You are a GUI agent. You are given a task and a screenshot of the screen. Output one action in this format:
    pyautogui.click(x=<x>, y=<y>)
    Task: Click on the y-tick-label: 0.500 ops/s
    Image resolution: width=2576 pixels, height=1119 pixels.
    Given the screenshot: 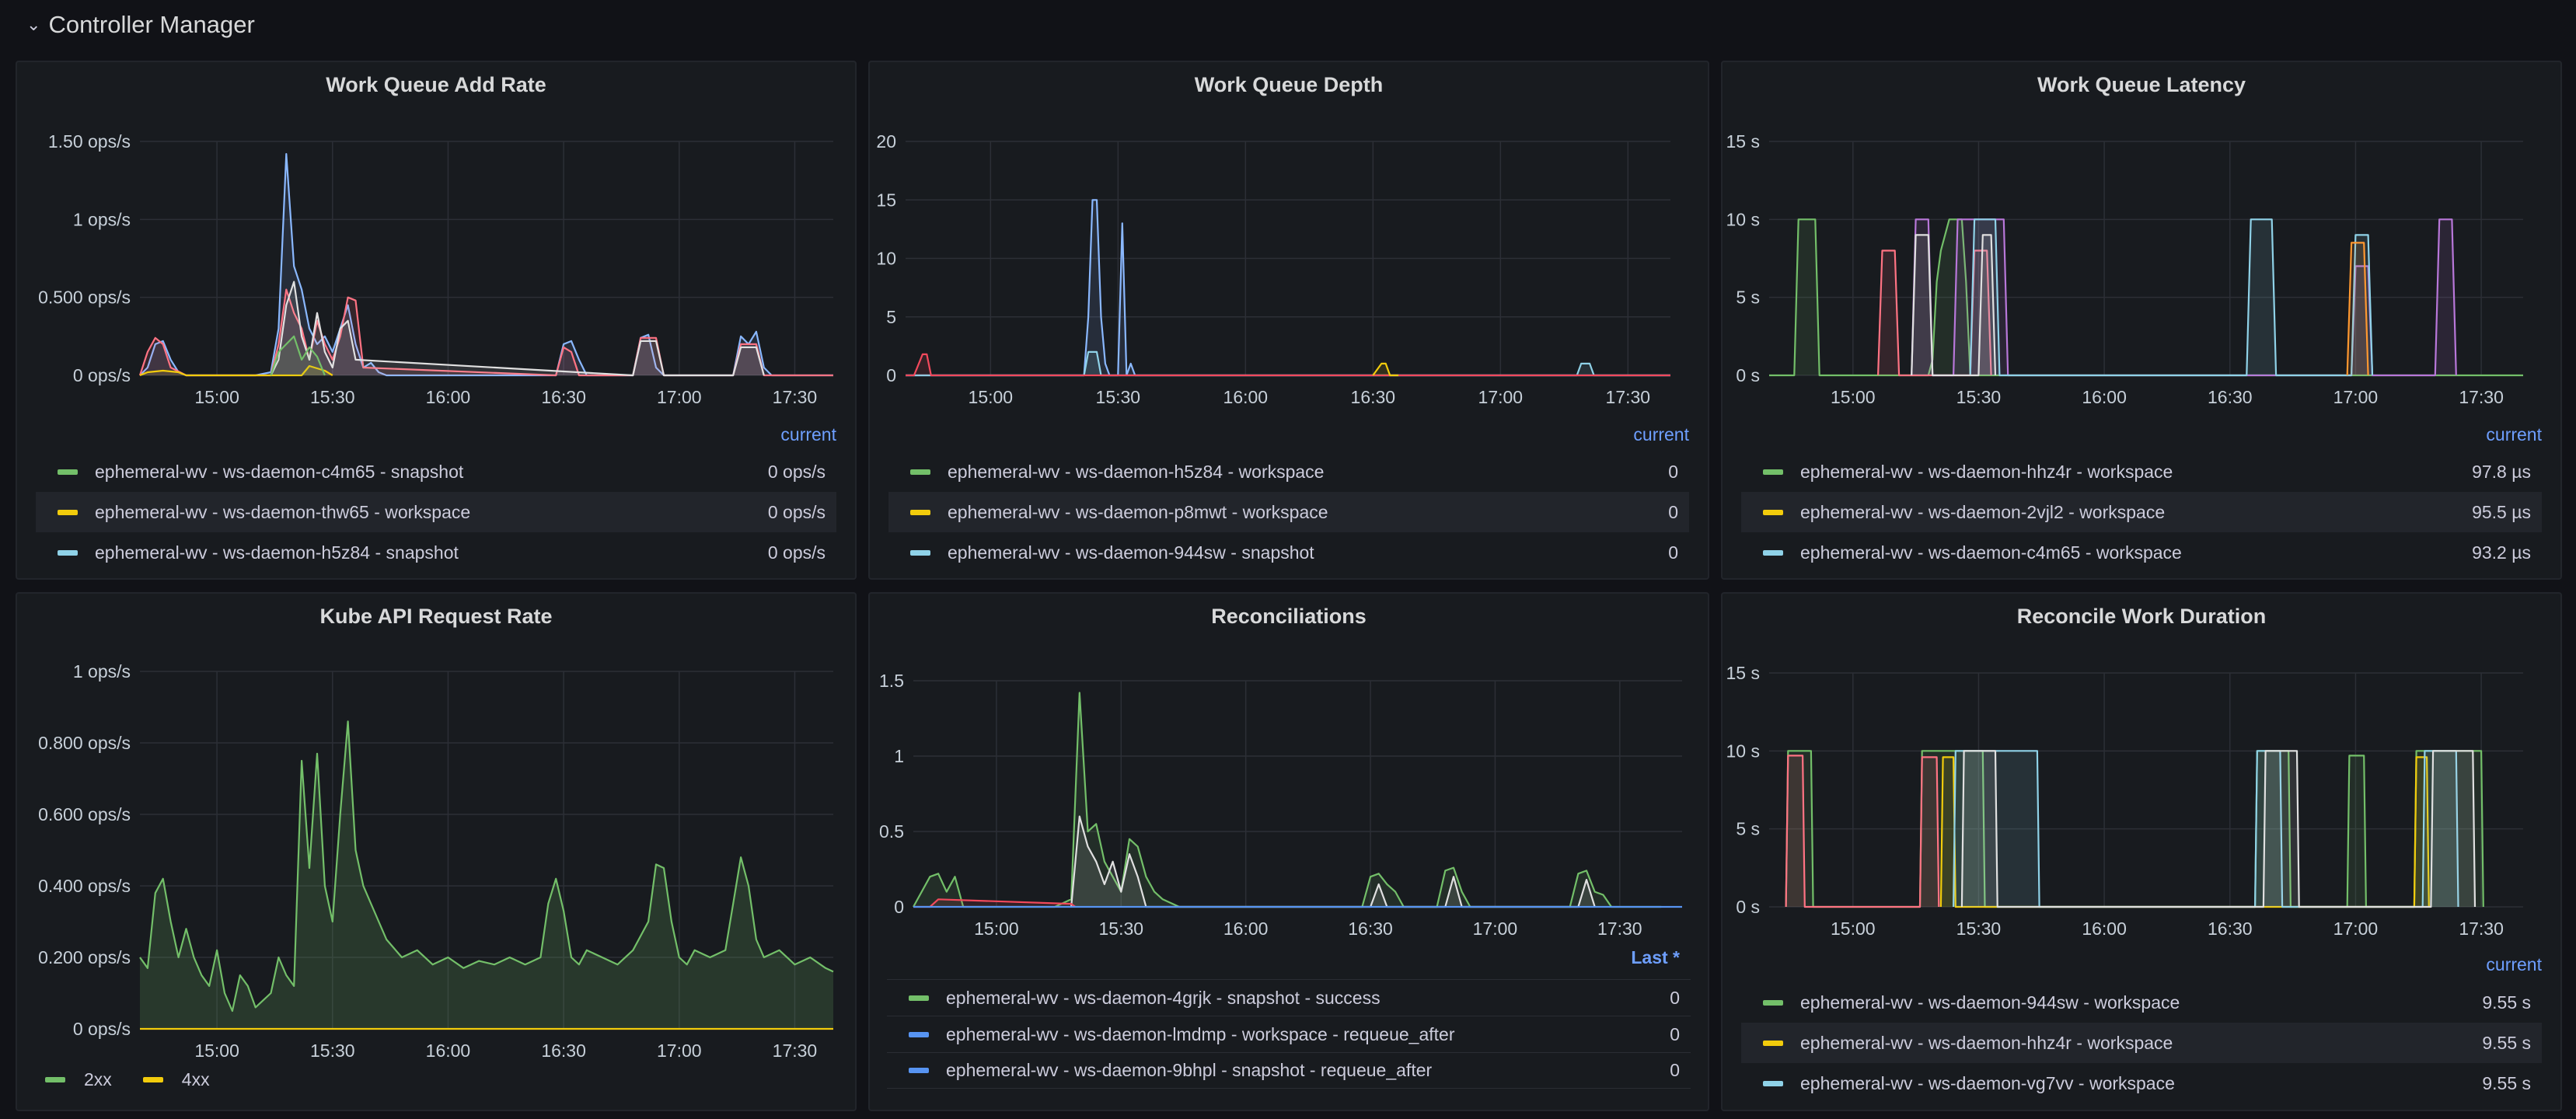 What is the action you would take?
    pyautogui.click(x=85, y=298)
    